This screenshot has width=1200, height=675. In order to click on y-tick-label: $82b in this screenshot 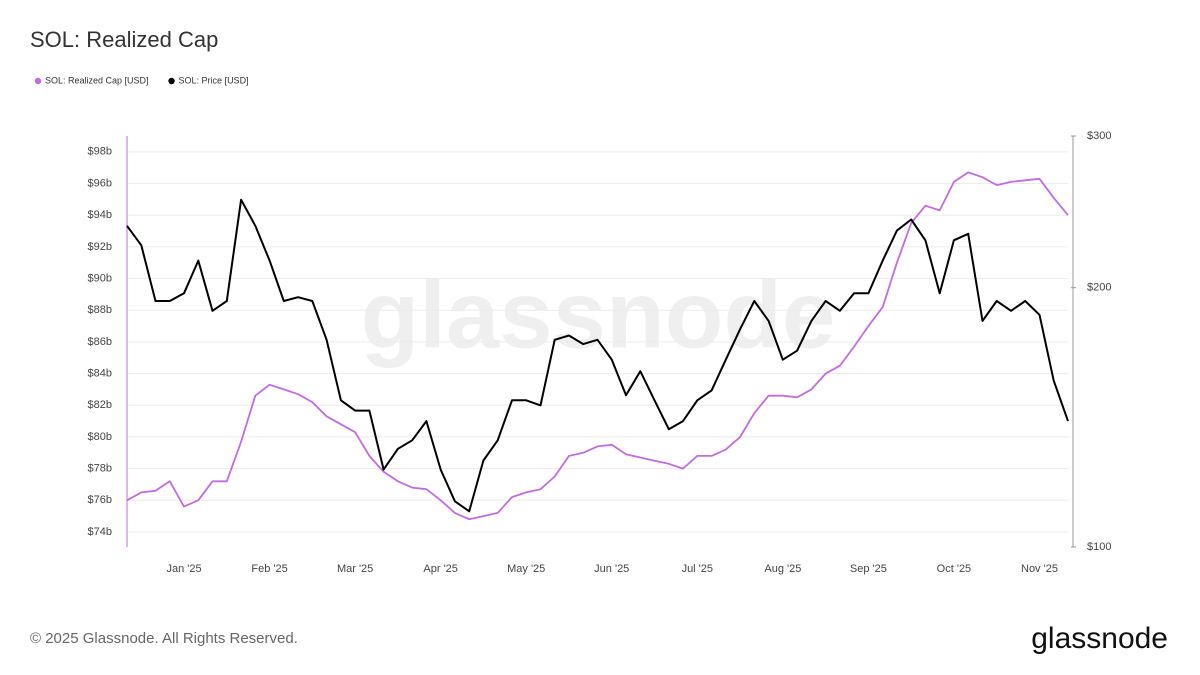, I will do `click(100, 405)`.